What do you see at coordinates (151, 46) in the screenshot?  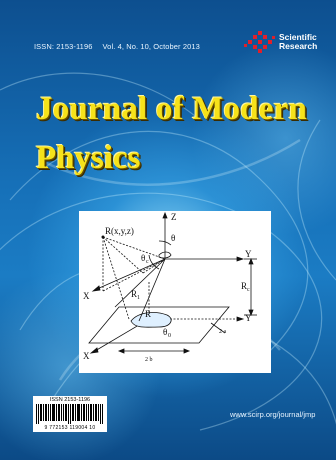 I see `volume-text: Vol. 4, No. 10, October 2013` at bounding box center [151, 46].